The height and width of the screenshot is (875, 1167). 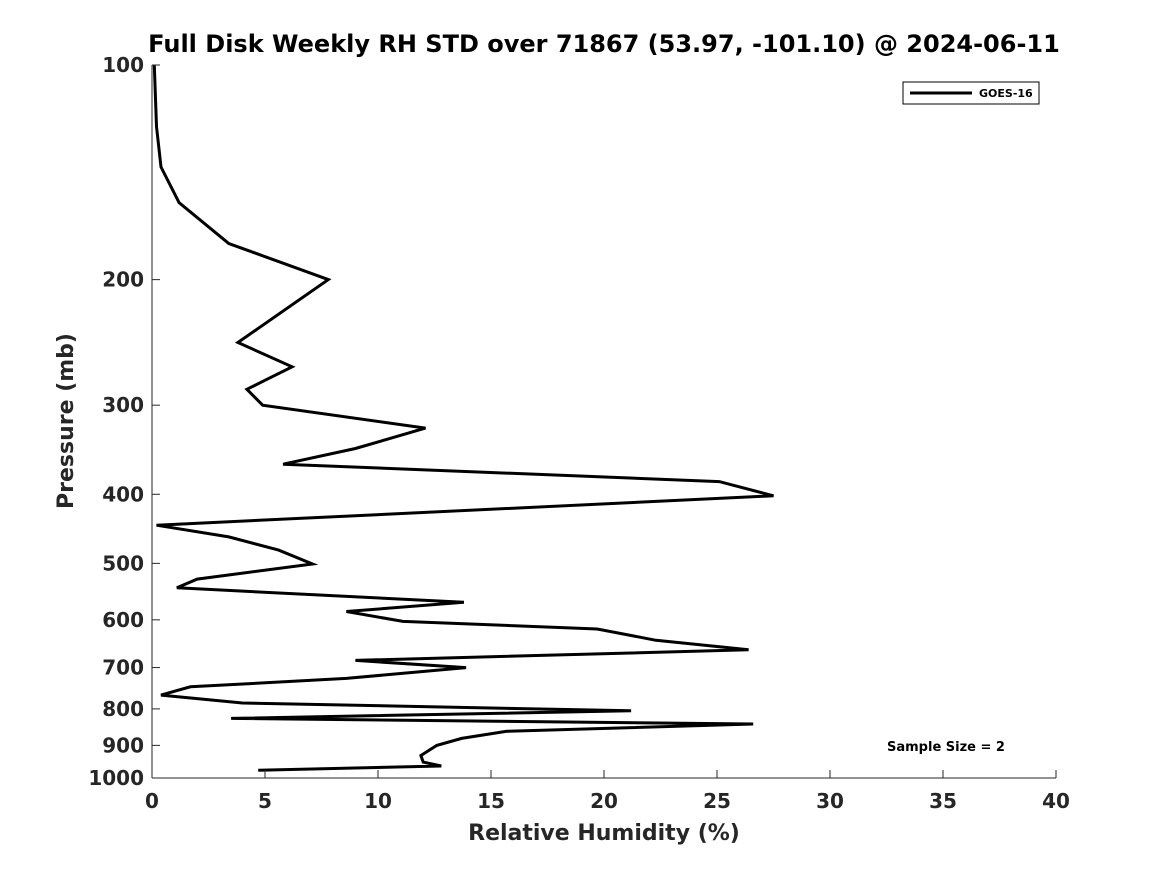 I want to click on x-tick-label: 10, so click(x=378, y=801).